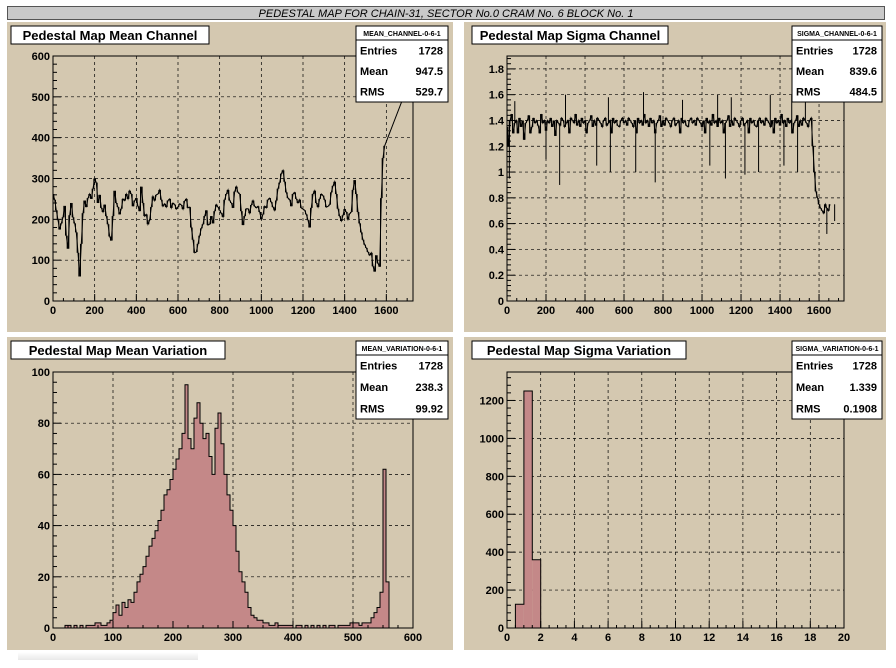 The height and width of the screenshot is (668, 896). I want to click on plot-frame, so click(675, 178).